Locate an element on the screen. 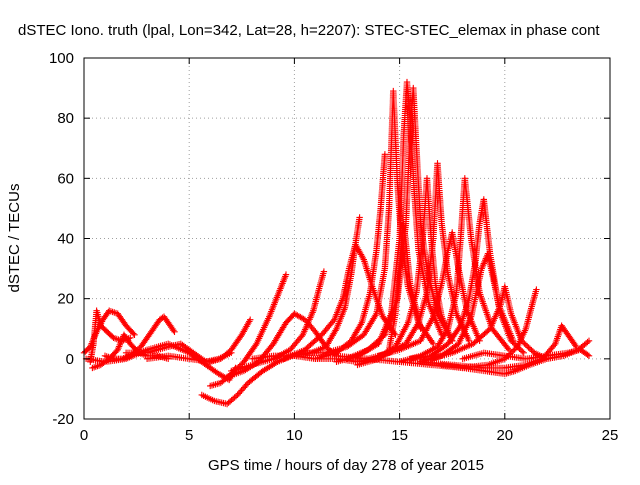 This screenshot has height=485, width=640. x-tick-label: 5 is located at coordinates (189, 435).